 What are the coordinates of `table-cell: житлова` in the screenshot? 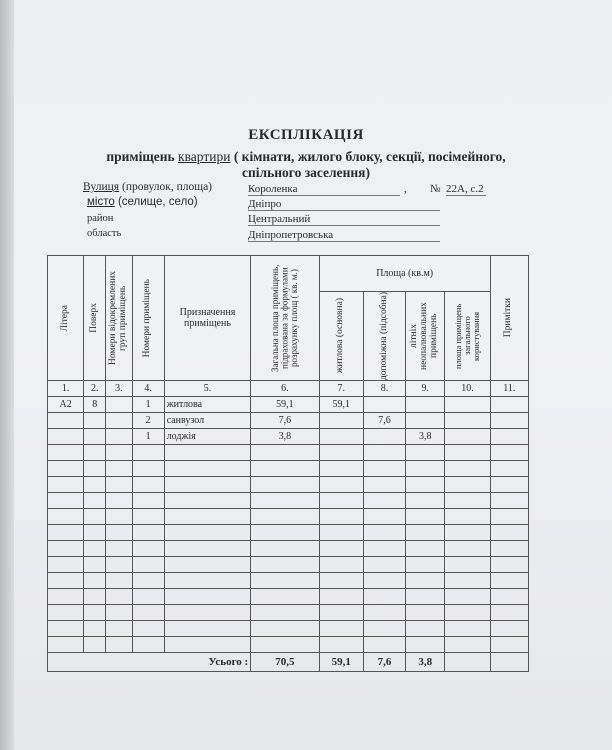 It's located at (207, 405).